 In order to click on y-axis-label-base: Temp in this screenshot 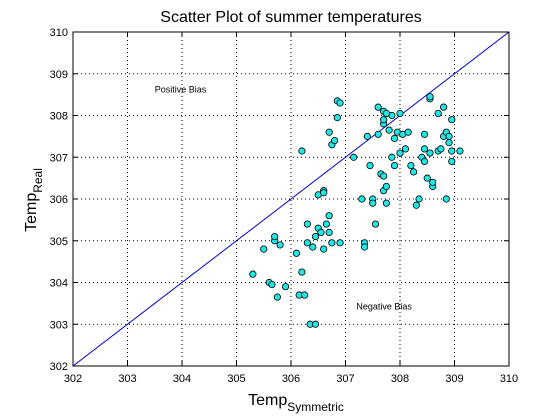, I will do `click(31, 212)`.